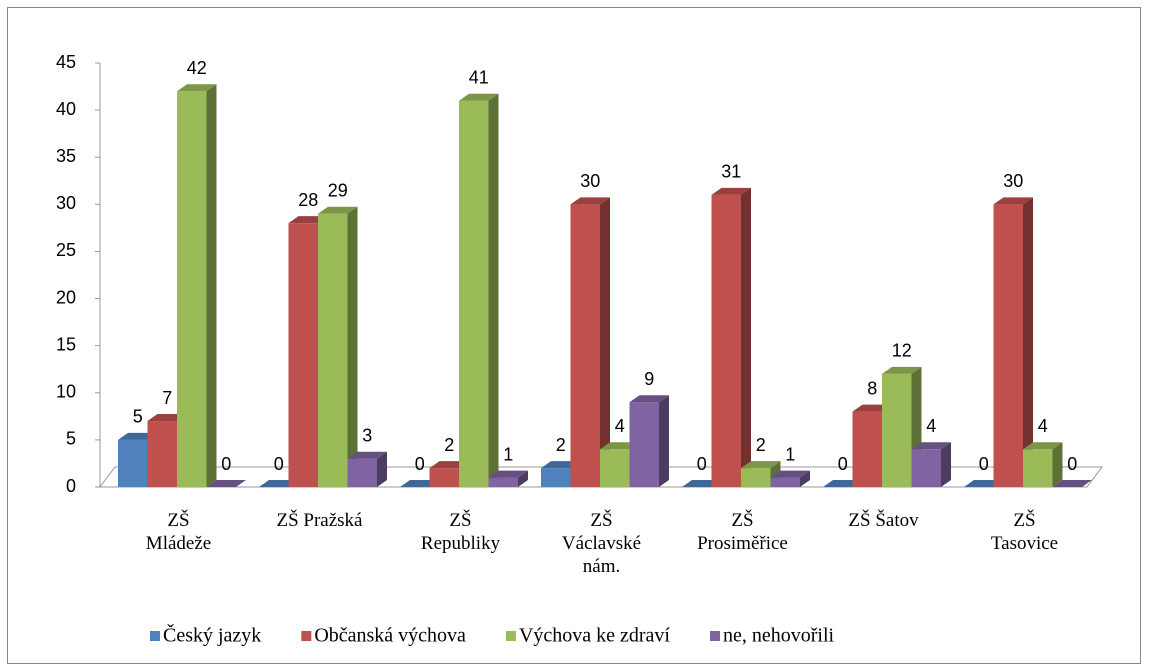 The image size is (1149, 672). Describe the element at coordinates (178, 531) in the screenshot. I see `x-tick-label: ZŠ Mládeže` at that location.